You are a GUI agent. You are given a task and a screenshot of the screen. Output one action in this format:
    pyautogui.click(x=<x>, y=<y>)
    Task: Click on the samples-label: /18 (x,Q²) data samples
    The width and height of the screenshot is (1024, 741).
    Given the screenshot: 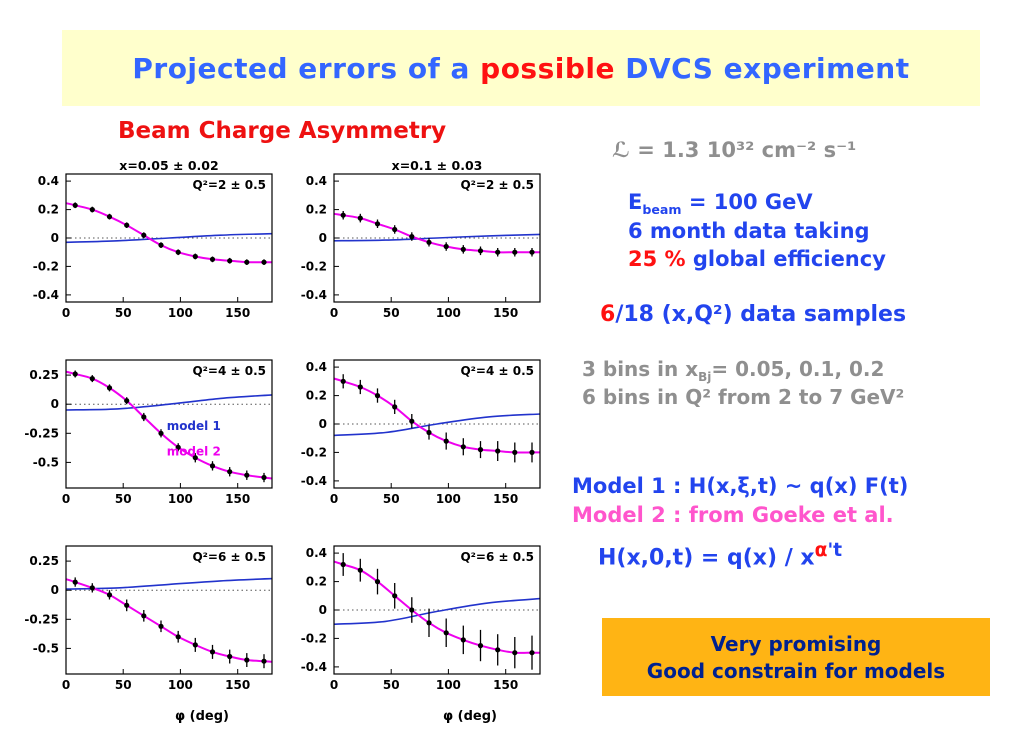 What is the action you would take?
    pyautogui.click(x=761, y=314)
    